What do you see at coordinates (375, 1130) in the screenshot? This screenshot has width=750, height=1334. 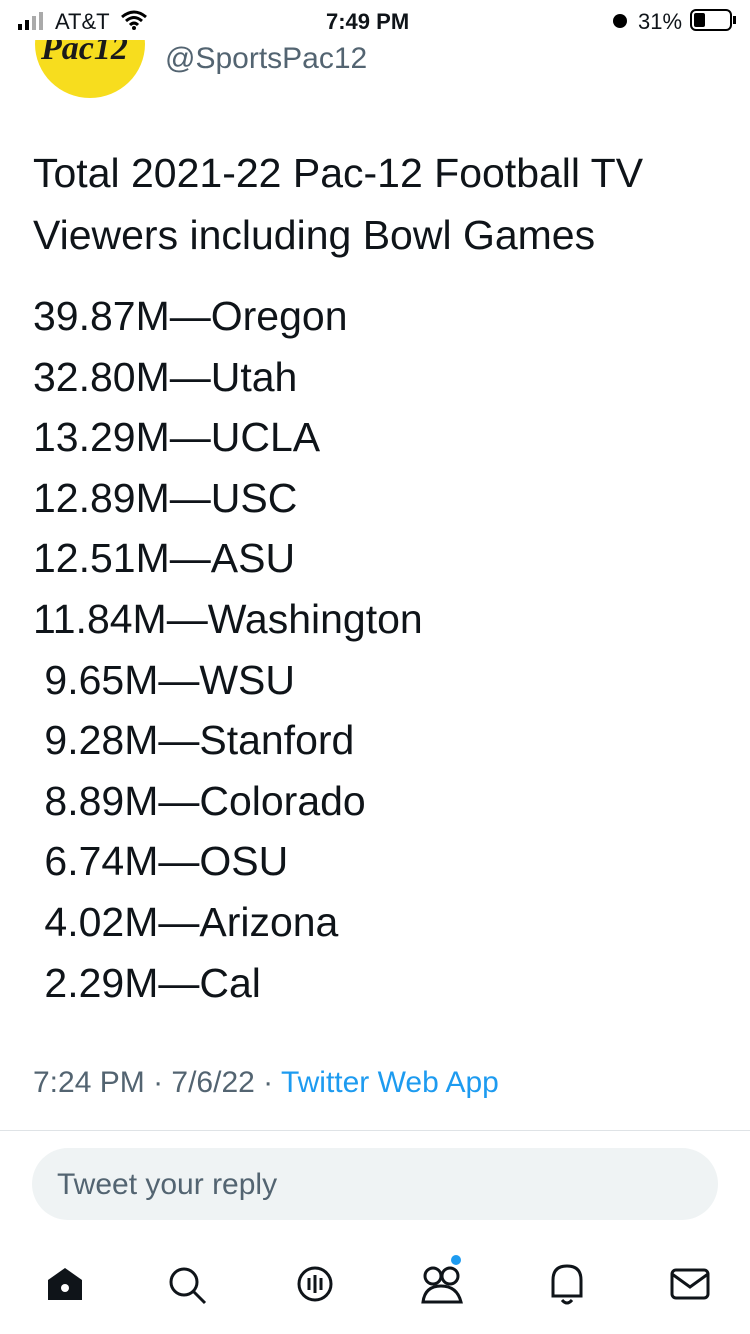 I see `divider` at bounding box center [375, 1130].